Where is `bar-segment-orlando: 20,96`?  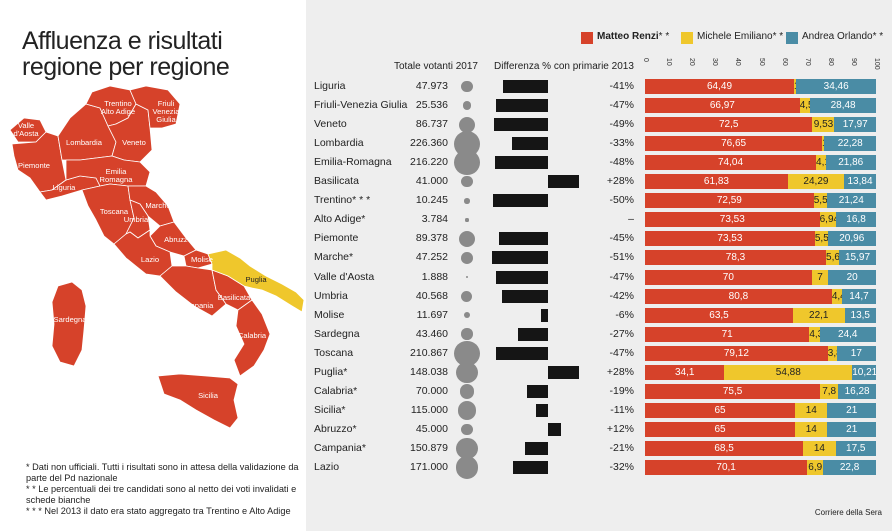 bar-segment-orlando: 20,96 is located at coordinates (851, 239).